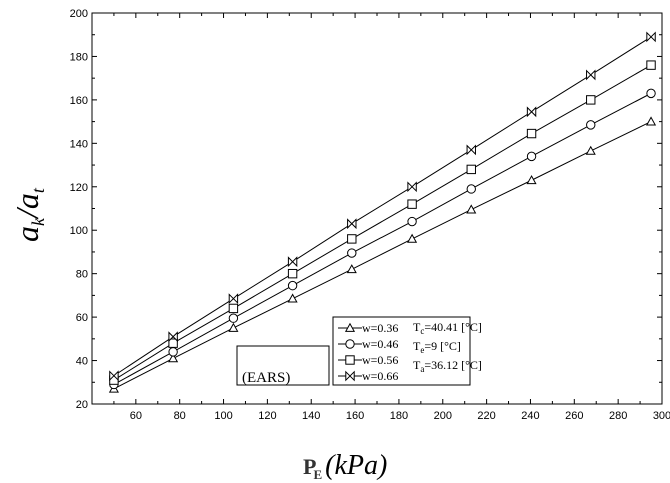  Describe the element at coordinates (82, 318) in the screenshot. I see `y-tick-label: 60` at that location.